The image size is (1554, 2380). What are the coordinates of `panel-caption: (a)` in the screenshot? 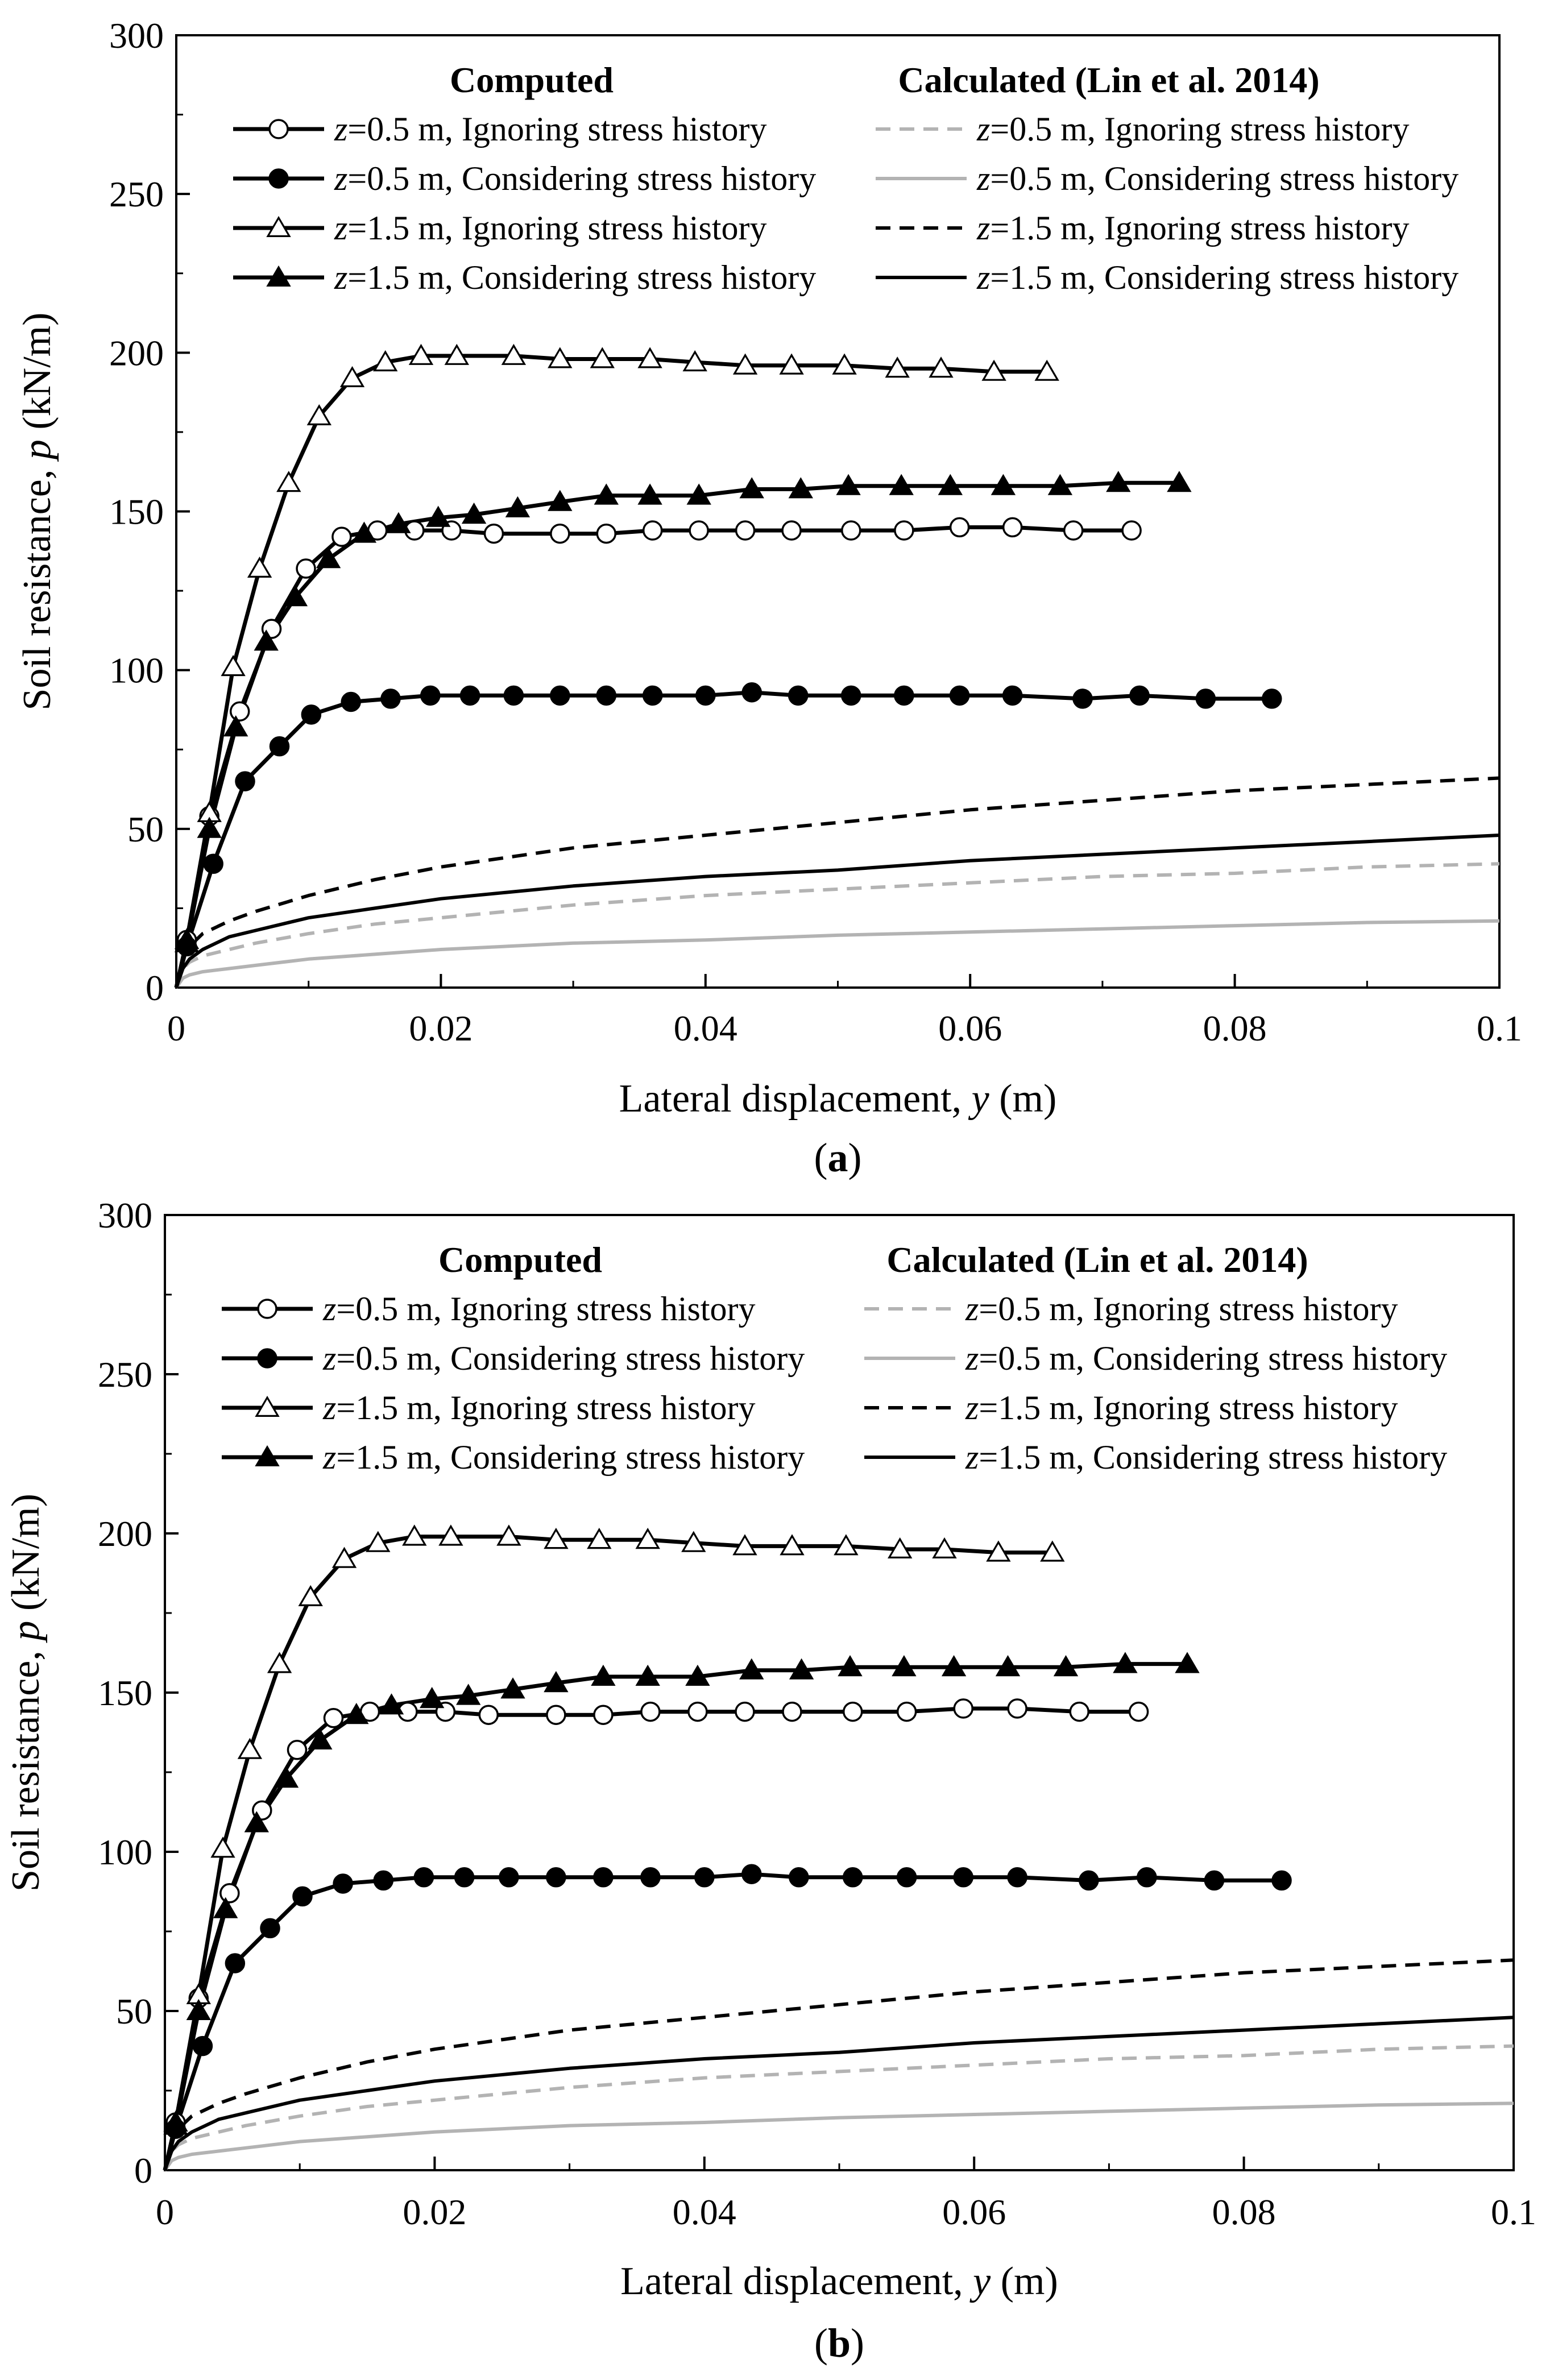 It's located at (838, 1157).